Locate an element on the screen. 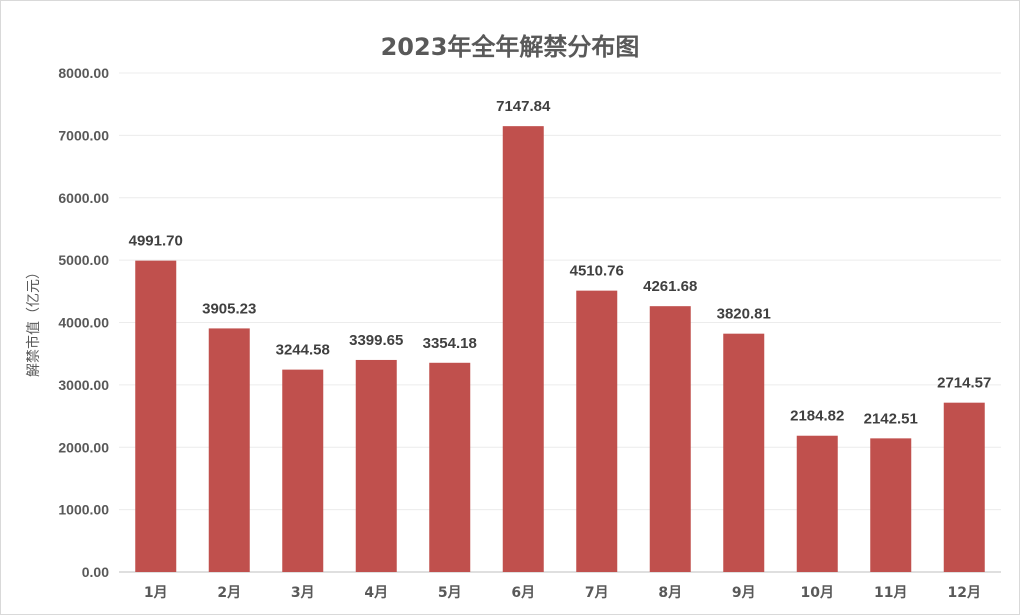 Image resolution: width=1020 pixels, height=615 pixels. y-tick-label: 7000.00 is located at coordinates (83, 135).